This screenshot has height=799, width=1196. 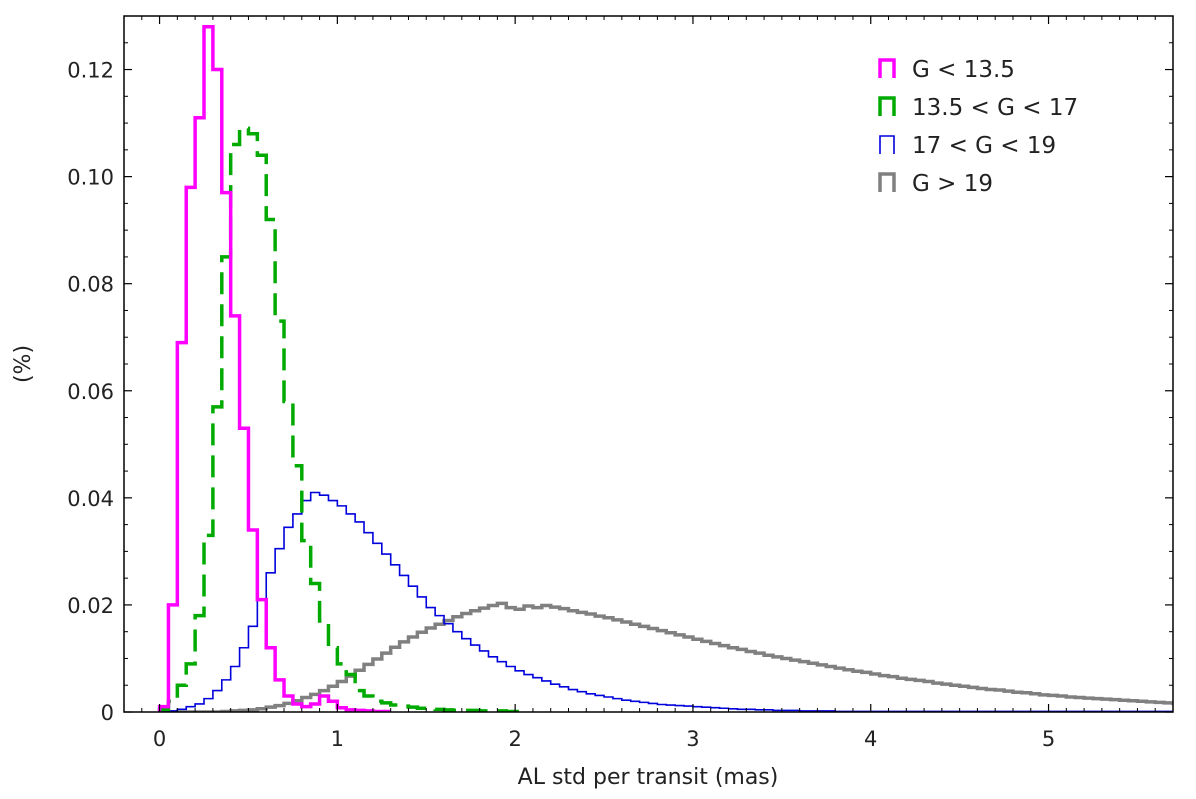 What do you see at coordinates (90, 392) in the screenshot?
I see `y-tick-label: 0.06` at bounding box center [90, 392].